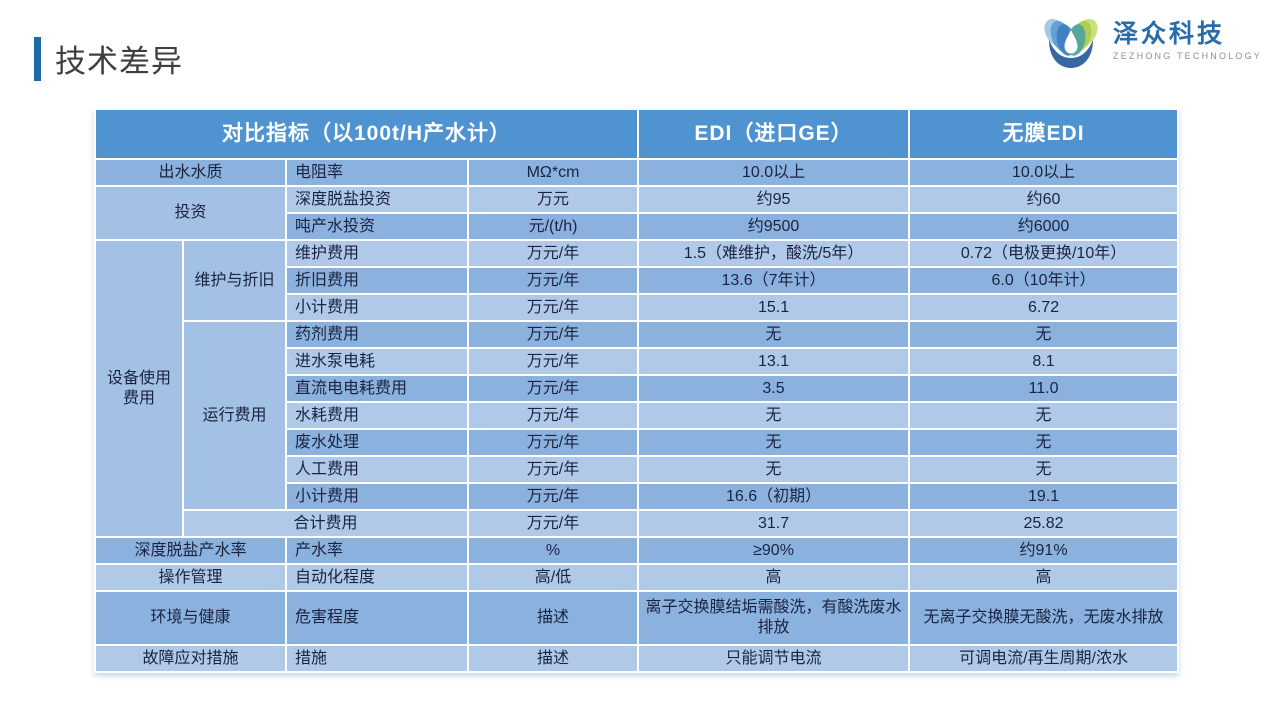 Image resolution: width=1280 pixels, height=720 pixels. Describe the element at coordinates (1044, 523) in the screenshot. I see `cell-nm-value: 25.82` at that location.